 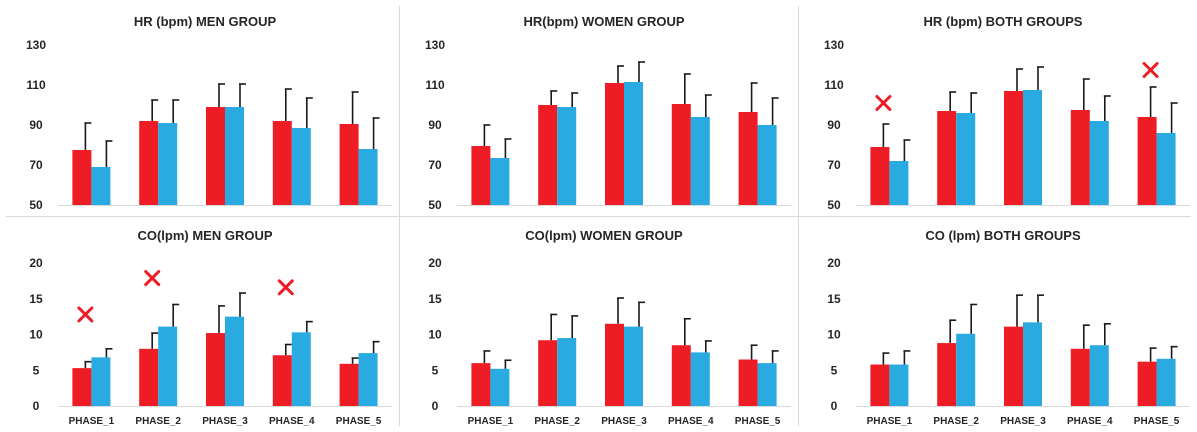 I want to click on chart-title: CO(lpm) WOMEN GROUP, so click(x=604, y=235).